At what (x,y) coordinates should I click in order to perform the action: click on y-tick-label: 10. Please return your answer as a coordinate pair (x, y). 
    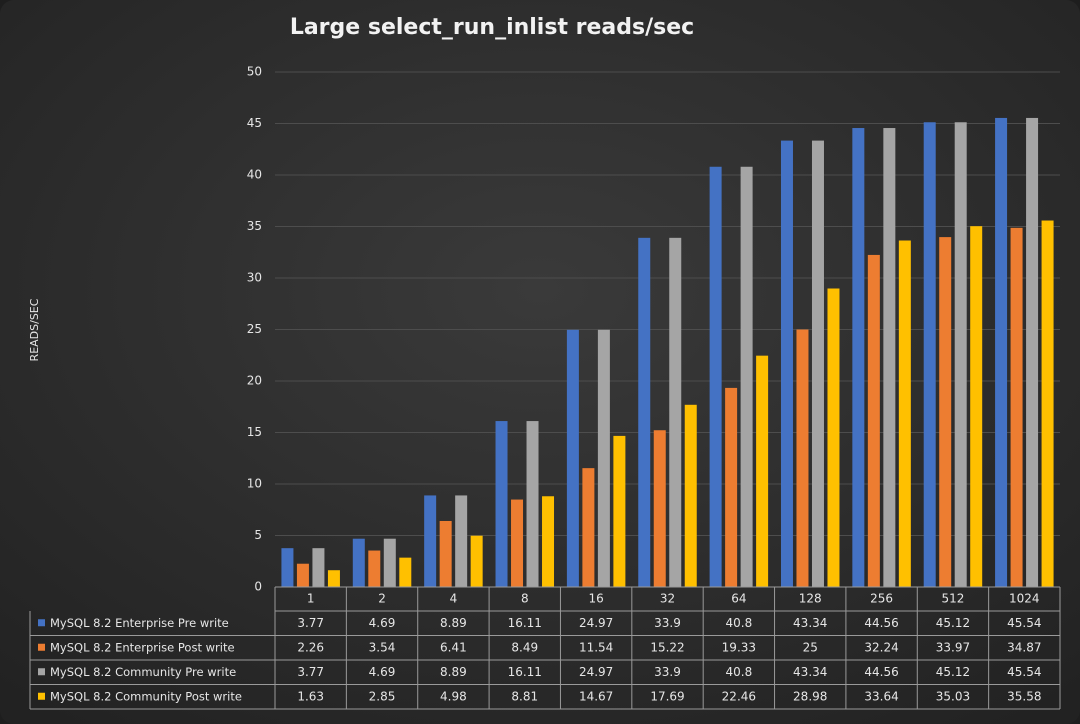
    Looking at the image, I should click on (254, 484).